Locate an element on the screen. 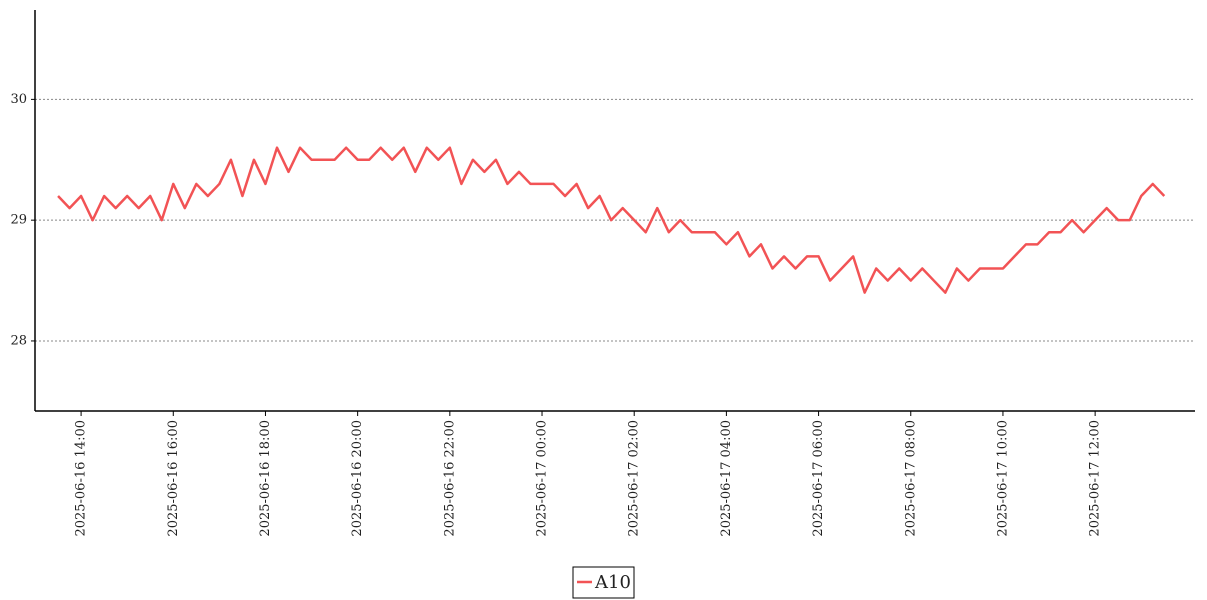 The image size is (1207, 600). x-tick-label: 2025-06-17 02:00 is located at coordinates (634, 478).